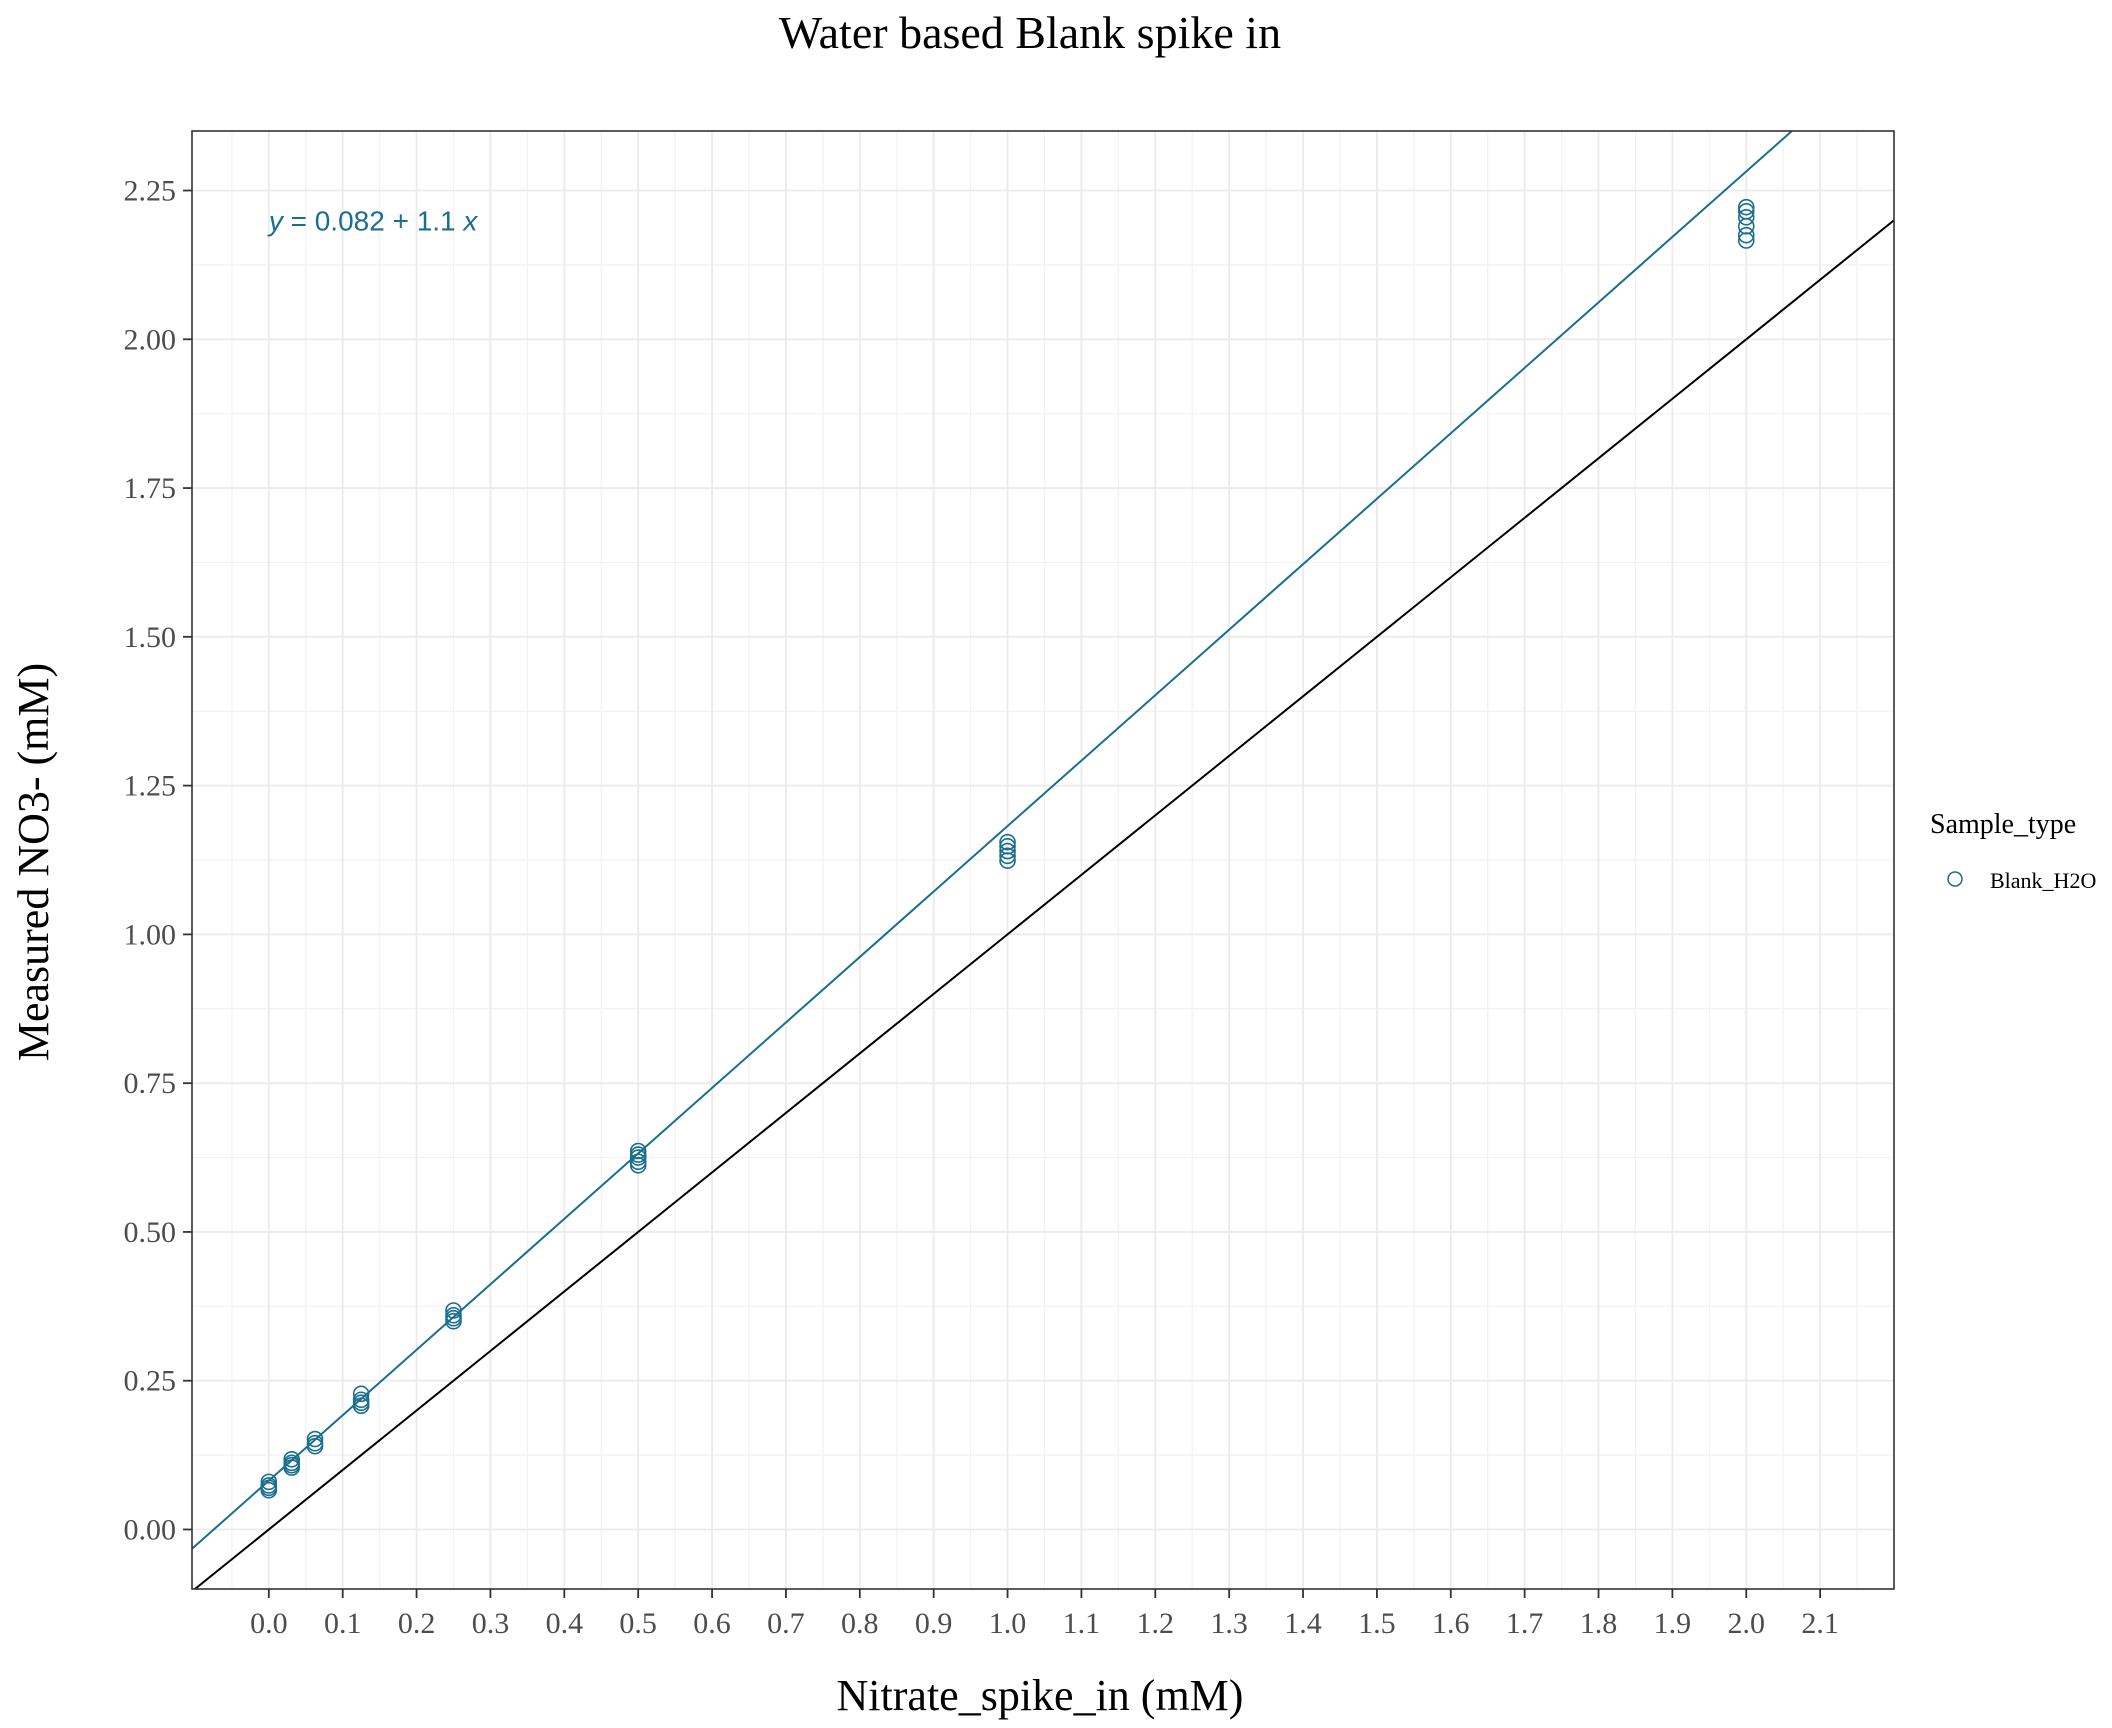  I want to click on x-tick-label: 0.2, so click(417, 1623).